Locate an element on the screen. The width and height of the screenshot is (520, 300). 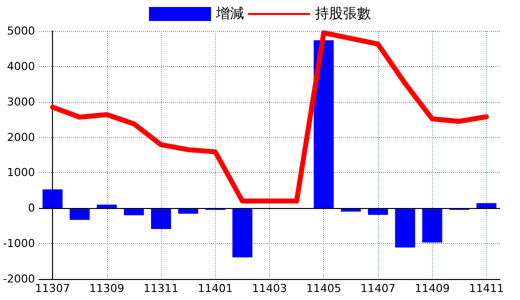
x-tick-label: 11401 is located at coordinates (215, 288).